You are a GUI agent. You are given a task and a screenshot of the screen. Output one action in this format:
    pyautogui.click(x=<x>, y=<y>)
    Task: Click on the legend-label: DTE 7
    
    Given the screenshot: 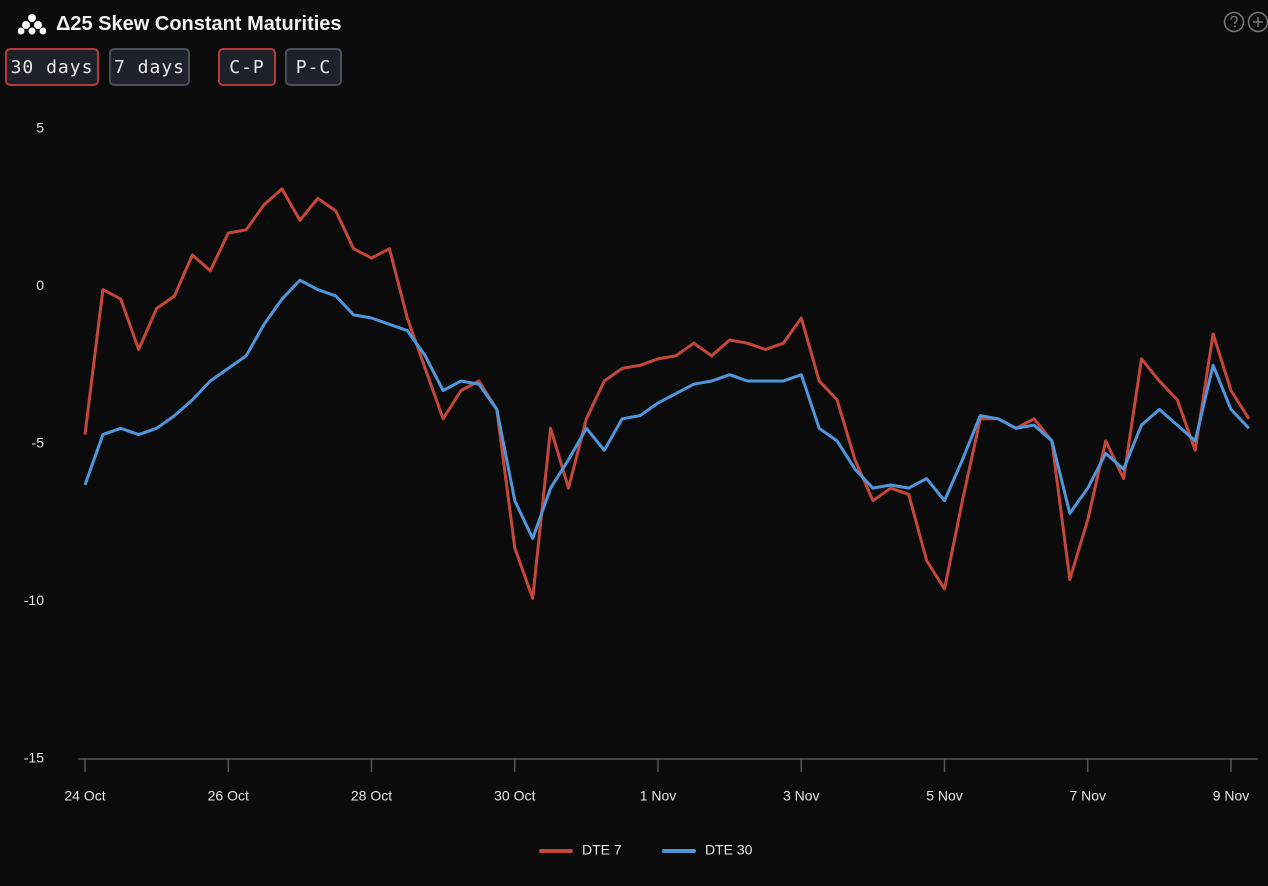 What is the action you would take?
    pyautogui.click(x=602, y=850)
    